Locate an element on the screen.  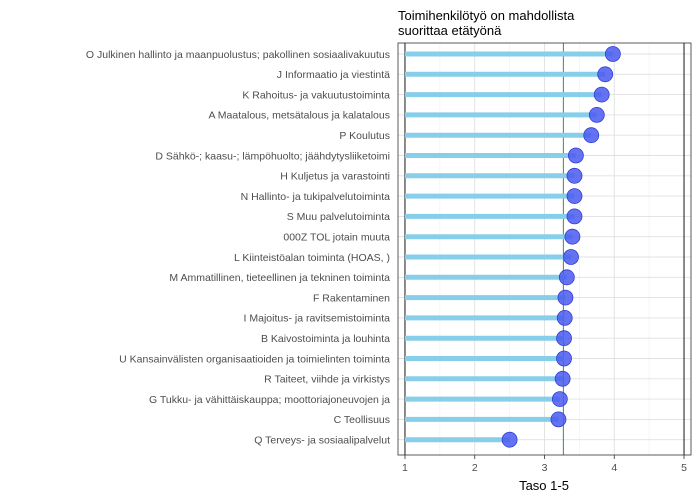
category-label: Q Terveys- ja sosiaalipalvelut is located at coordinates (322, 441).